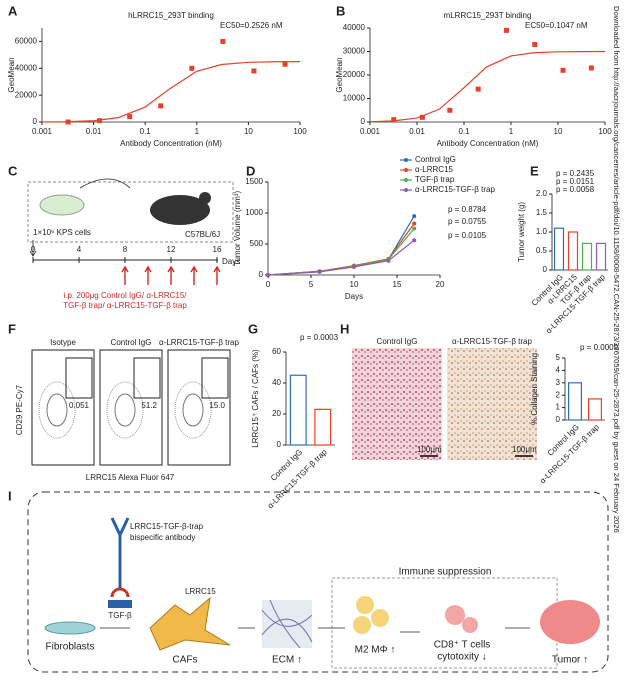 The height and width of the screenshot is (685, 629). What do you see at coordinates (171, 92) in the screenshot?
I see `fit-curve` at bounding box center [171, 92].